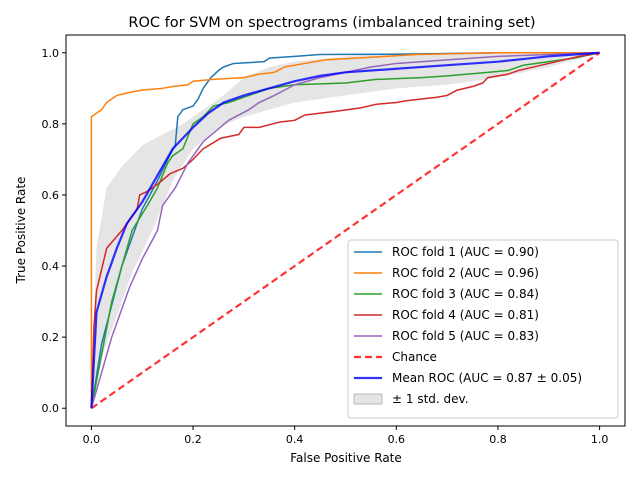 Image resolution: width=640 pixels, height=480 pixels. I want to click on legend-entry: ROC fold 4 (AUC = 0.81), so click(446, 315).